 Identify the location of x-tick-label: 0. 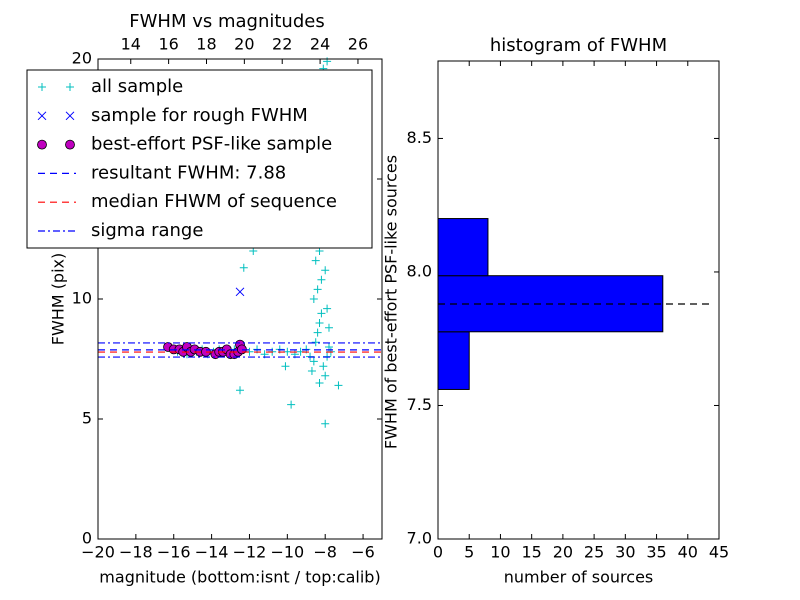
(438, 552).